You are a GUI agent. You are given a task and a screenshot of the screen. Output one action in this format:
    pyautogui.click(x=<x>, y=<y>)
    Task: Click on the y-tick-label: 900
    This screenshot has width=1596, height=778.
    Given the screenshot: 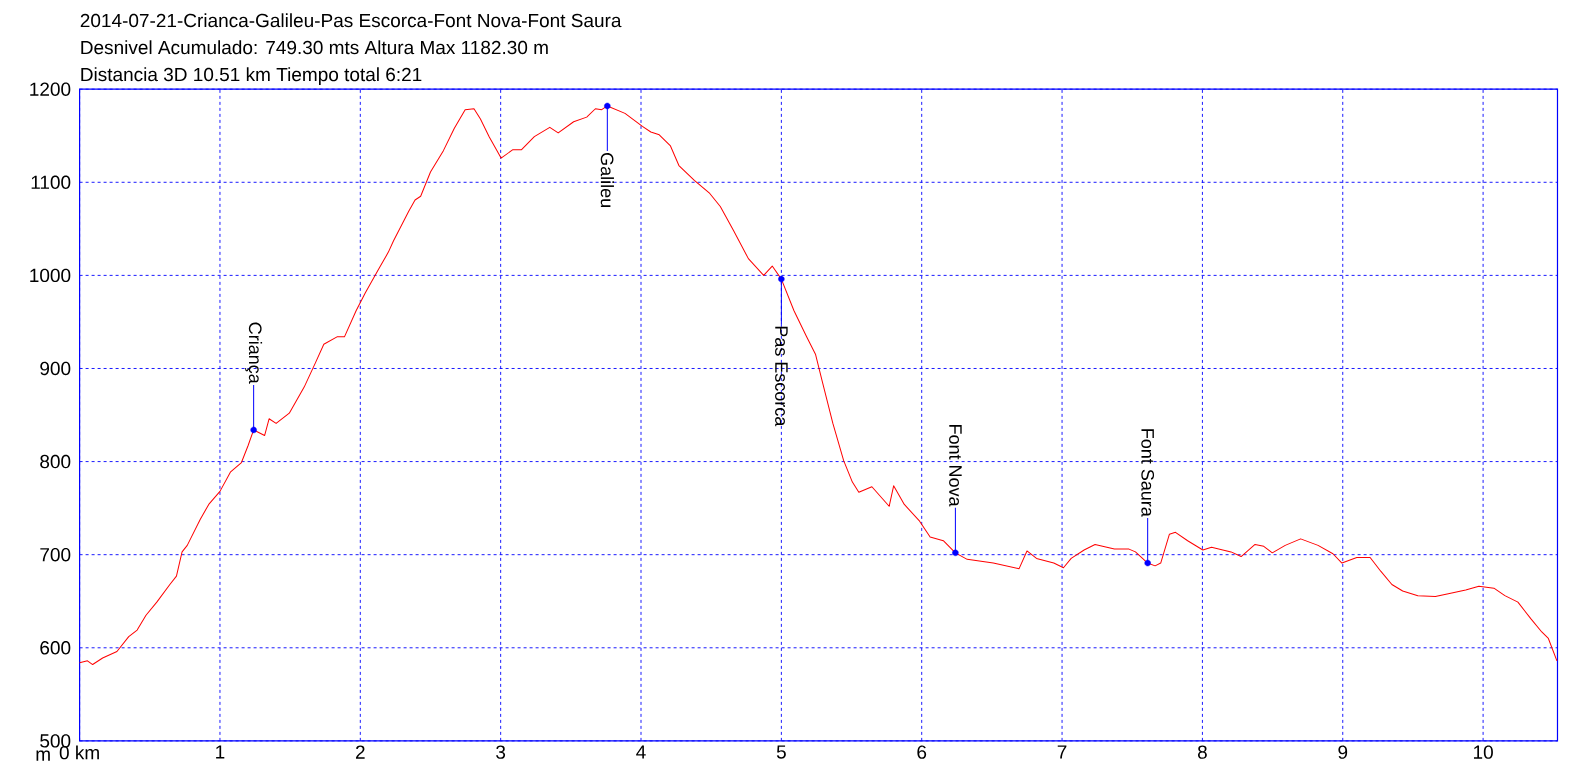 What is the action you would take?
    pyautogui.click(x=55, y=368)
    